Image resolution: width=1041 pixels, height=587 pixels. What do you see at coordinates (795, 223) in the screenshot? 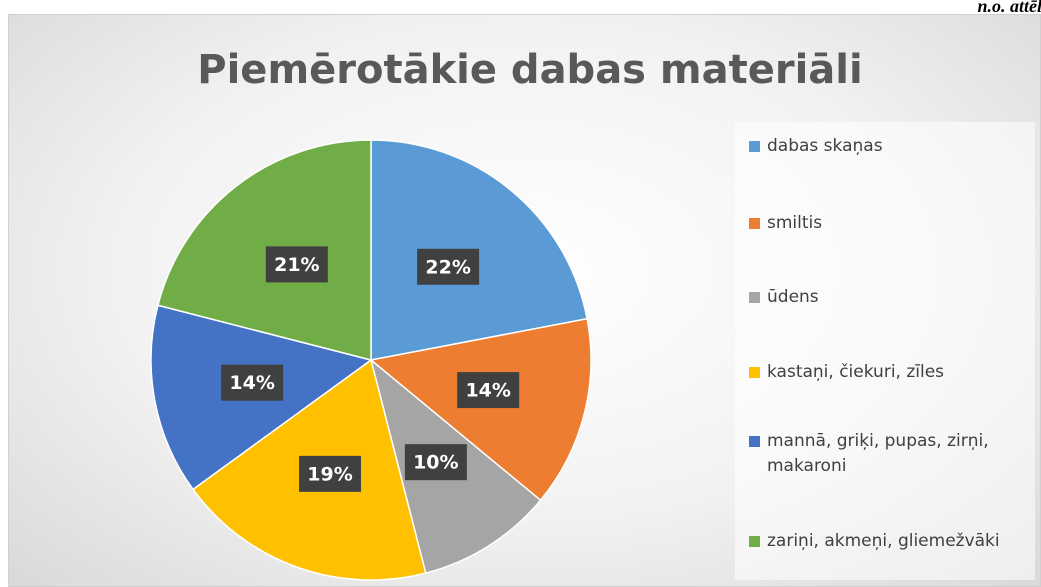
I see `legend-label: smiltis` at bounding box center [795, 223].